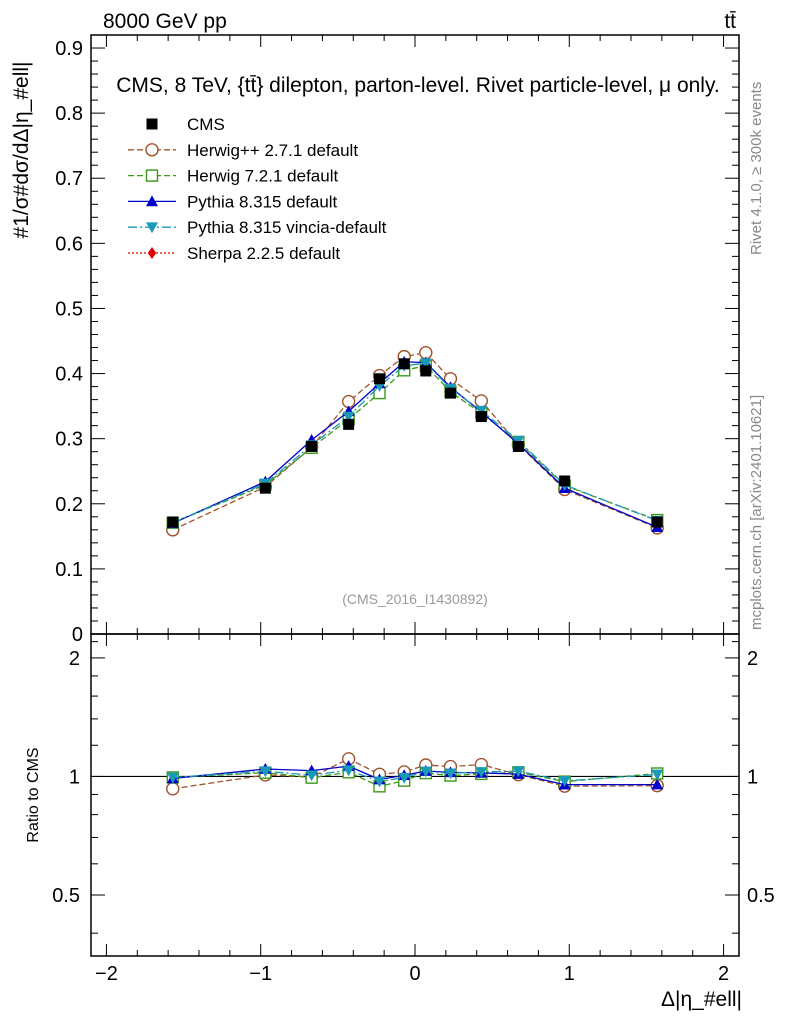 This screenshot has width=786, height=1024. I want to click on legend-marker-sherpa, so click(152, 253).